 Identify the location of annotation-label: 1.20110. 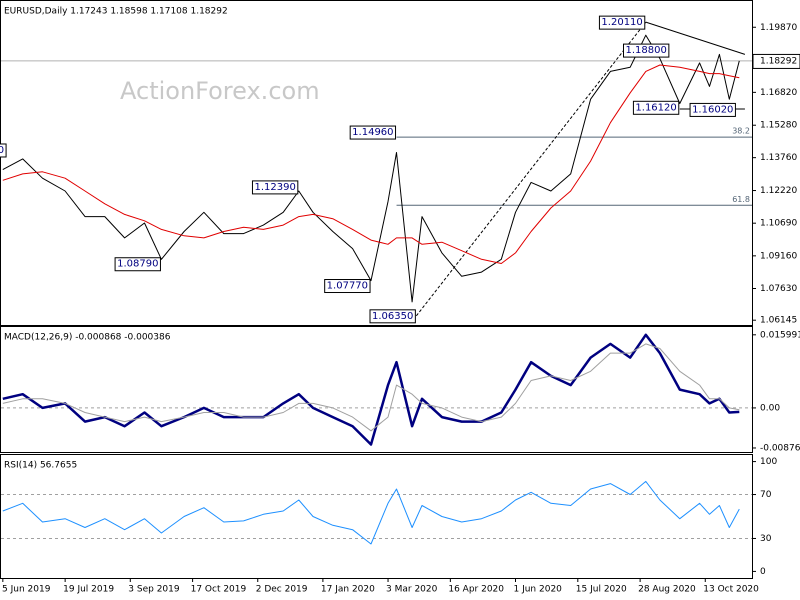
(621, 22).